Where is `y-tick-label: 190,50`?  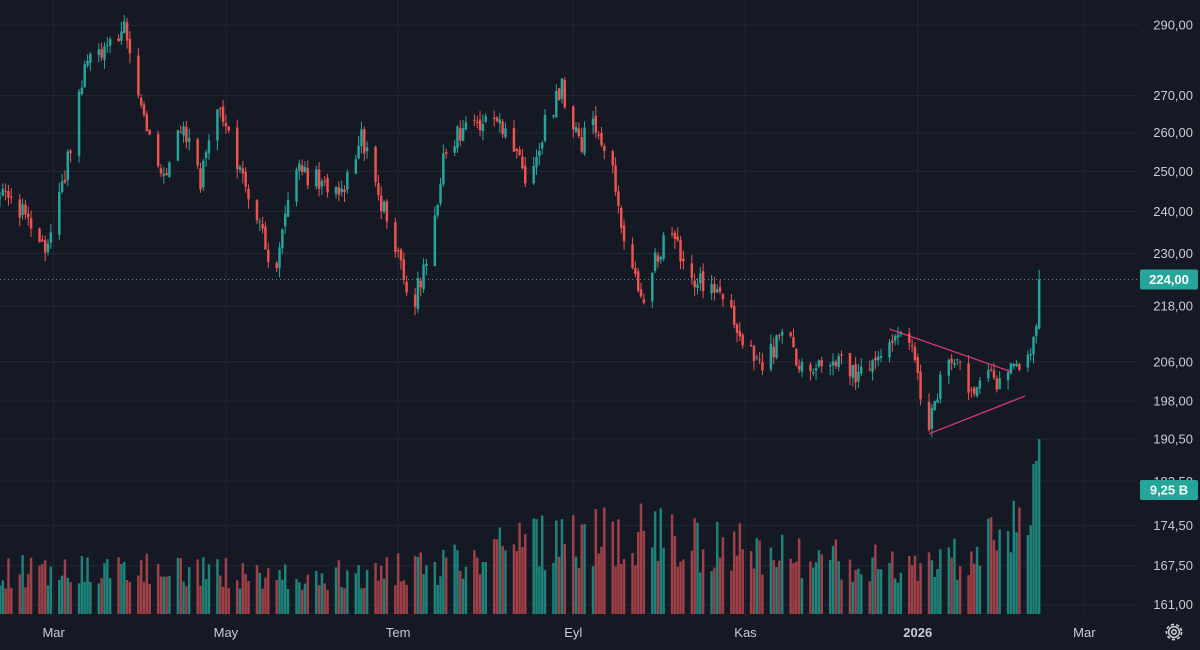
y-tick-label: 190,50 is located at coordinates (1173, 439).